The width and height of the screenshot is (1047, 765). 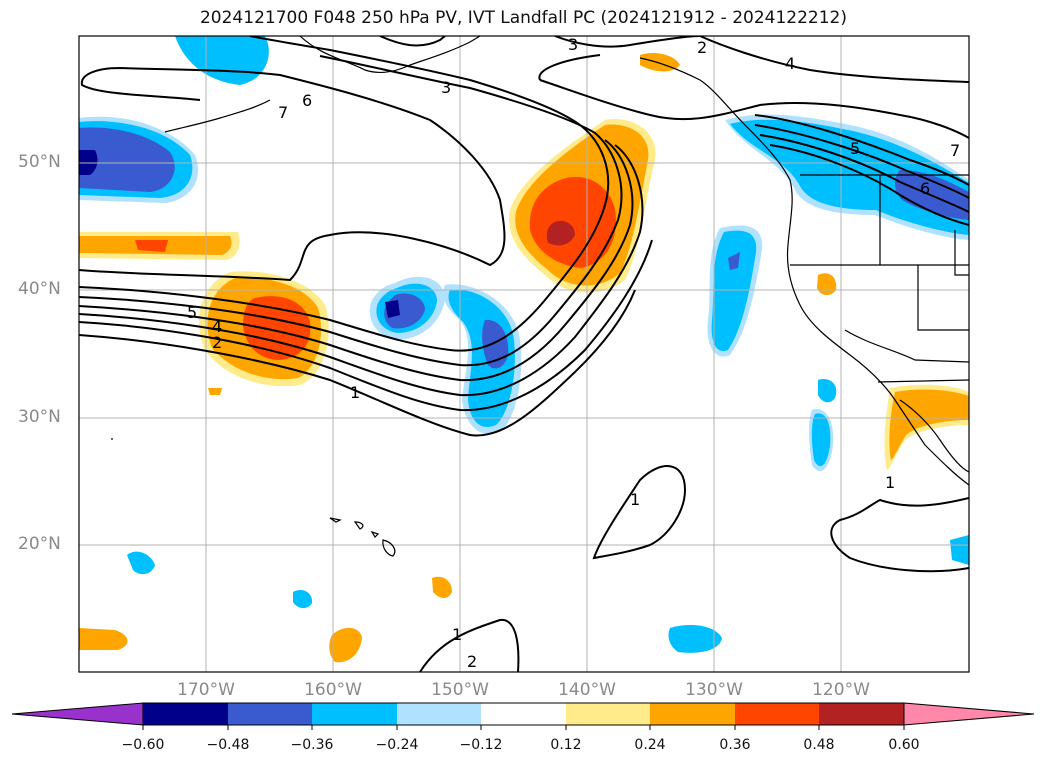 I want to click on lat-label-30n: 30°N, so click(x=39, y=417).